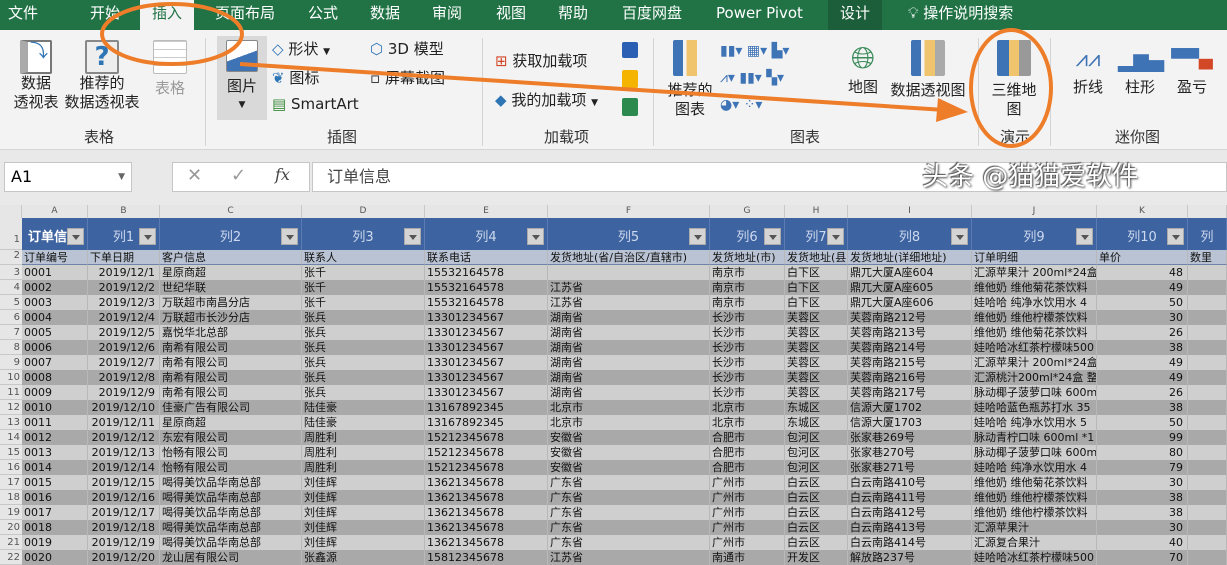 This screenshot has height=565, width=1227. I want to click on bing-icon, so click(630, 79).